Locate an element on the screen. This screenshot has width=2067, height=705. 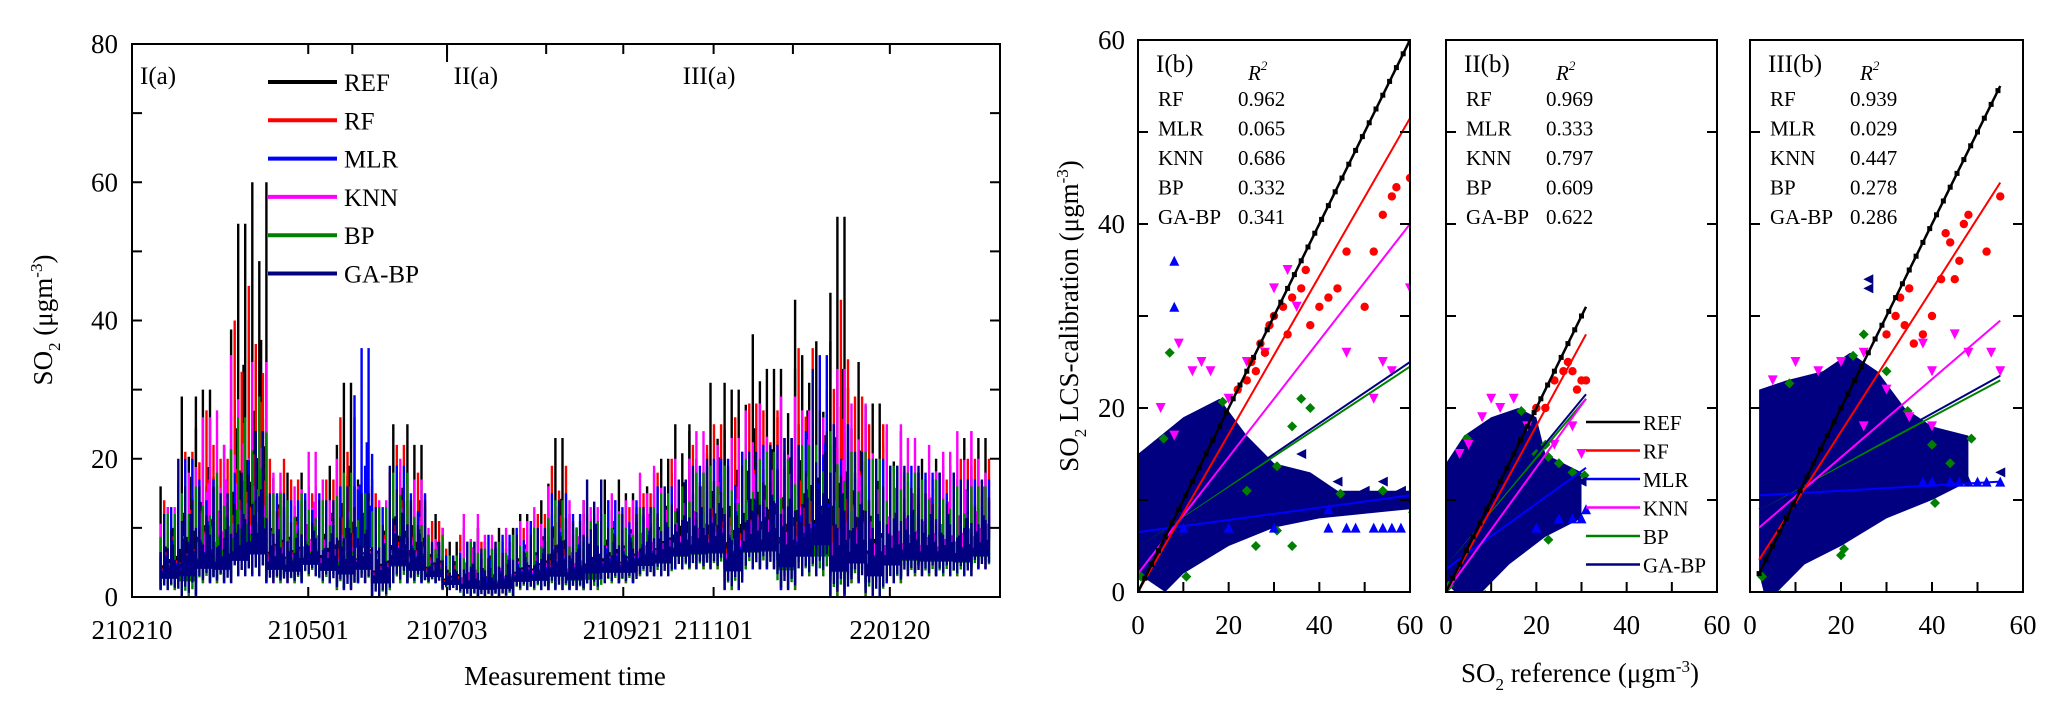
r2-value: 0.609 is located at coordinates (1569, 188).